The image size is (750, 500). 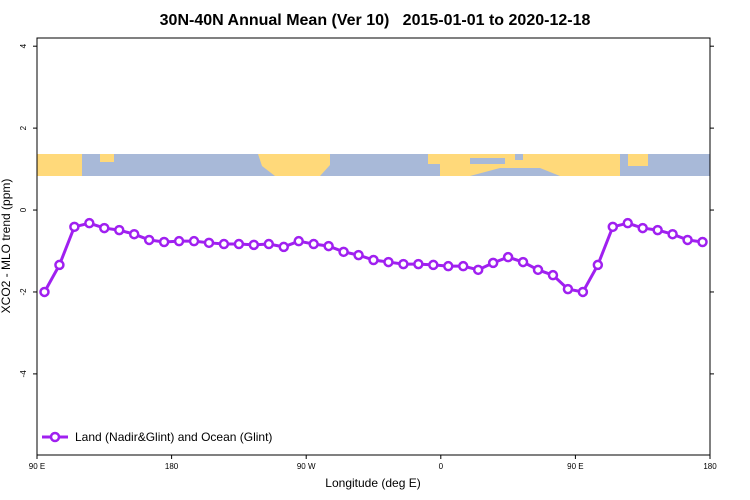 What do you see at coordinates (306, 466) in the screenshot?
I see `x-tick-label: 90 W` at bounding box center [306, 466].